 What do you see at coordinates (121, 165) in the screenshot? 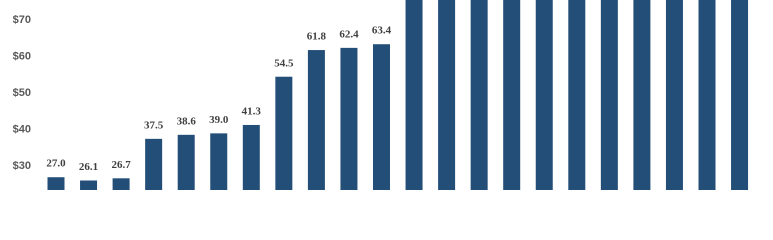
I see `value-label: 26.7` at bounding box center [121, 165].